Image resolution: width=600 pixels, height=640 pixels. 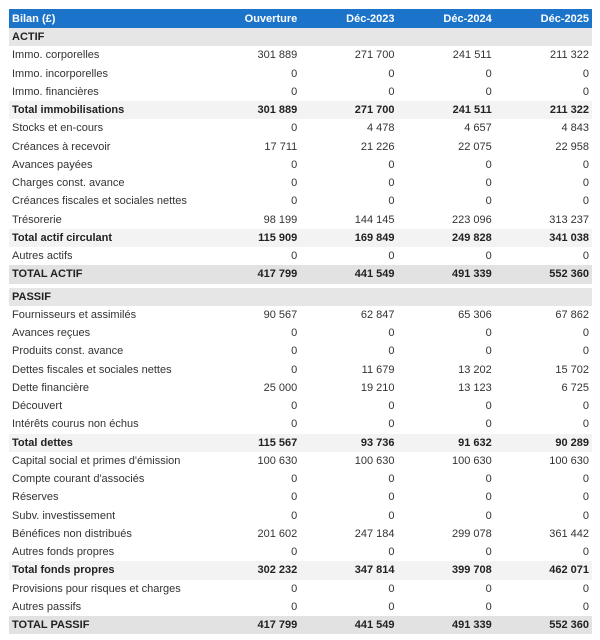 What do you see at coordinates (62, 237) in the screenshot?
I see `row-label: Total actif circulant` at bounding box center [62, 237].